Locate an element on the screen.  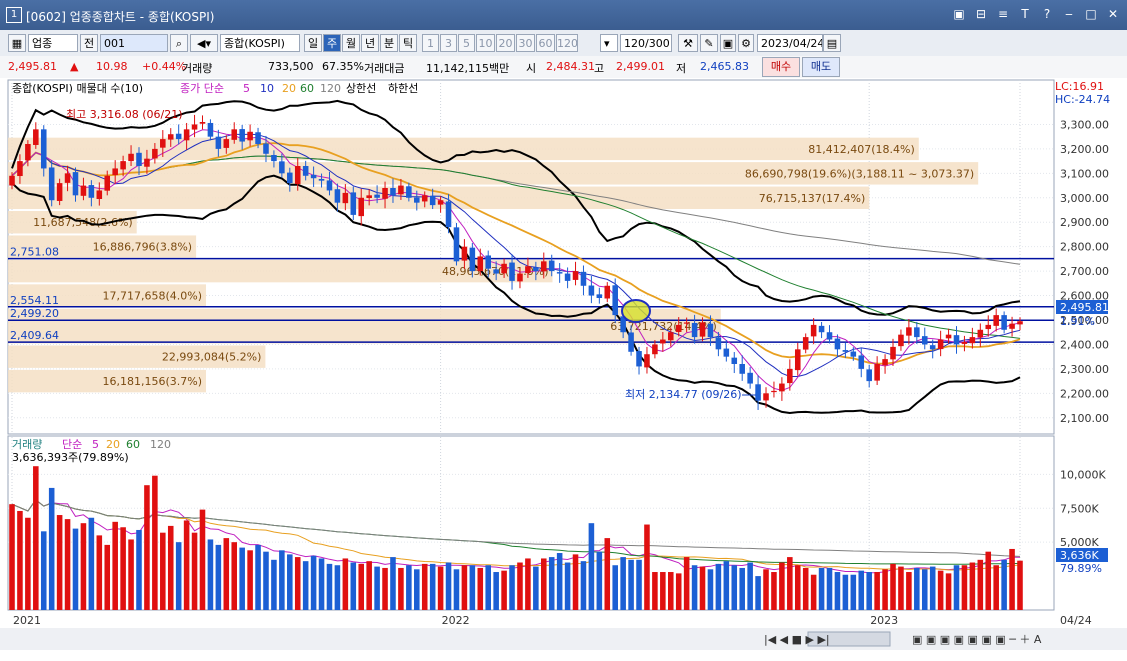
interval-button-2: 5 is located at coordinates (466, 43).